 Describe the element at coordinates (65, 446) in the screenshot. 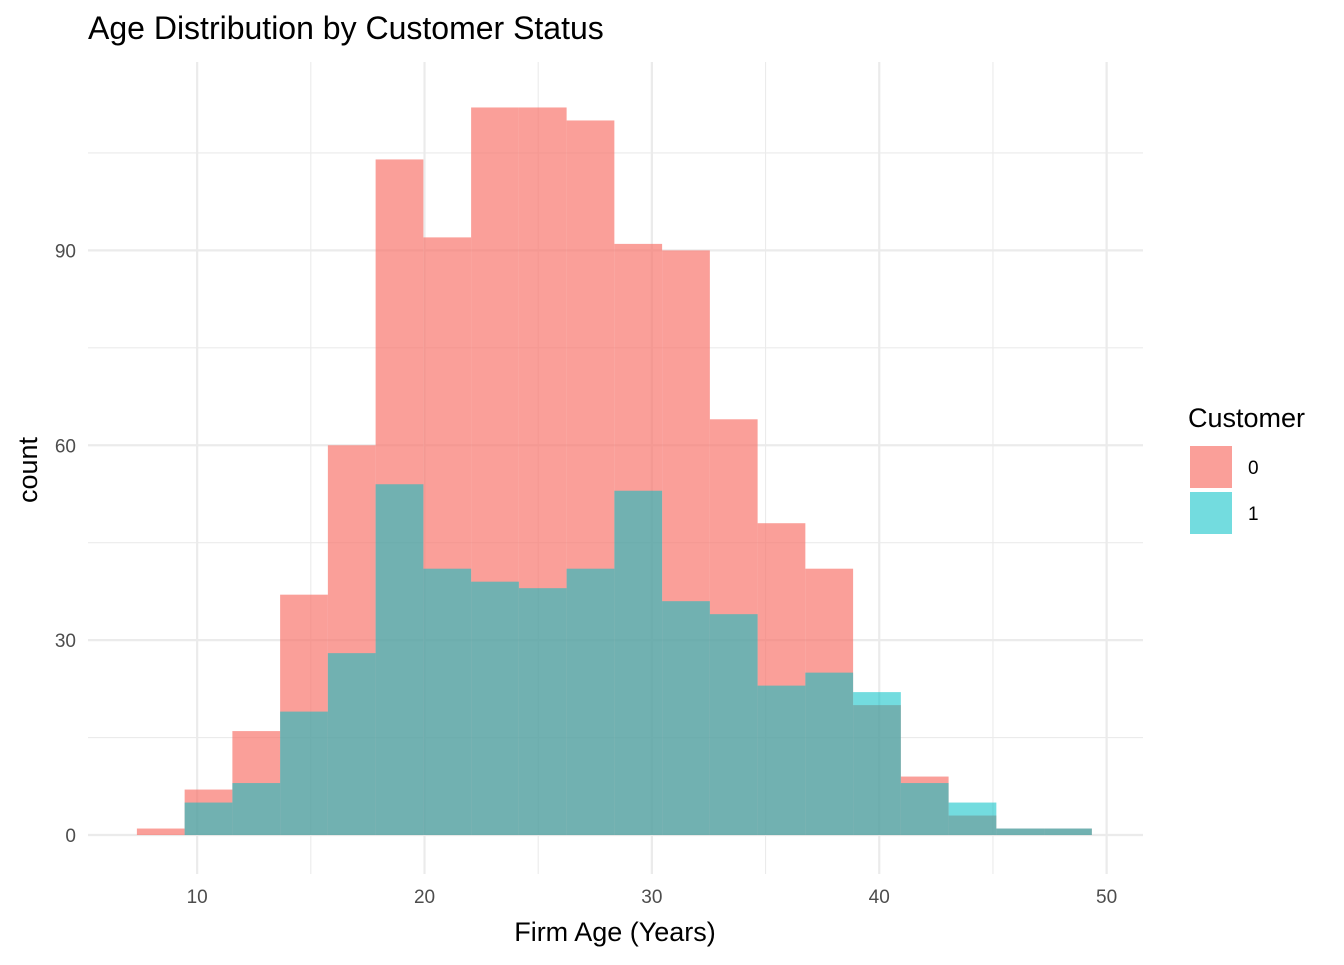

I see `y-tick-label: 60` at that location.